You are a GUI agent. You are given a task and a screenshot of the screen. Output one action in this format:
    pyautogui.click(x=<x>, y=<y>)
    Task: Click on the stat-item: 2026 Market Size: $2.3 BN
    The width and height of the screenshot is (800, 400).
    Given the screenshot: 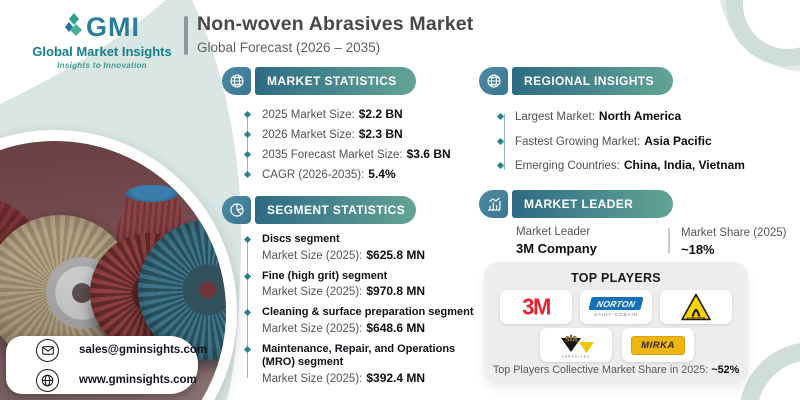 What is the action you would take?
    pyautogui.click(x=339, y=135)
    